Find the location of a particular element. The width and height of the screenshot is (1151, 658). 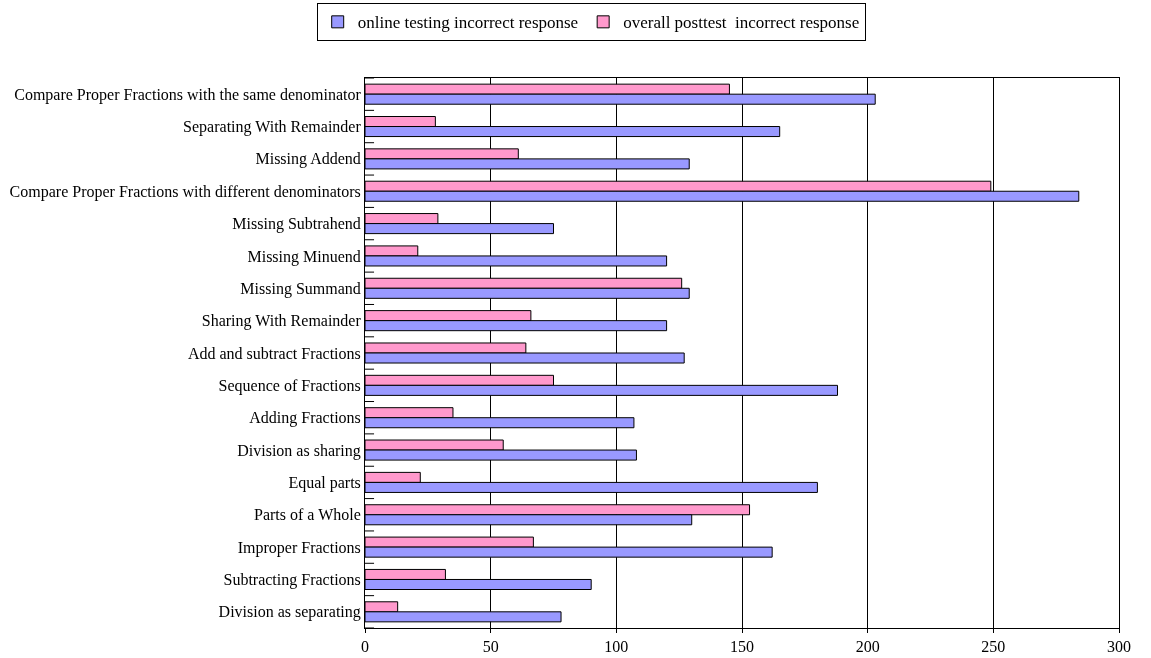

y-tick-label: Compare Proper Fractions with different denominators is located at coordinates (185, 191).